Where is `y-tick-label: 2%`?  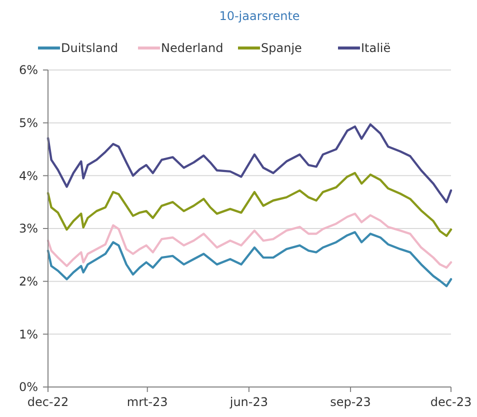 y-tick-label: 2% is located at coordinates (28, 281).